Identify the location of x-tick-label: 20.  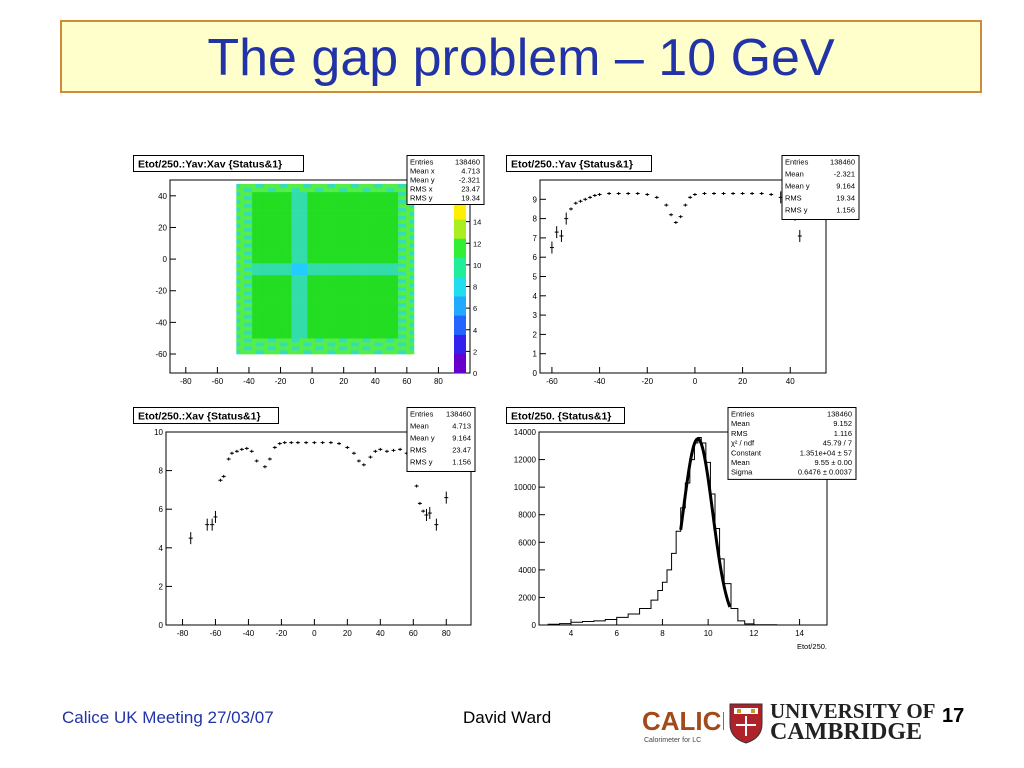
(343, 381).